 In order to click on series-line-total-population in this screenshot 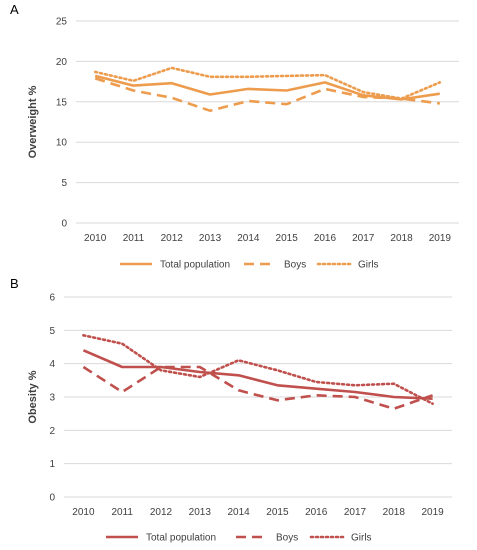, I will do `click(257, 374)`.